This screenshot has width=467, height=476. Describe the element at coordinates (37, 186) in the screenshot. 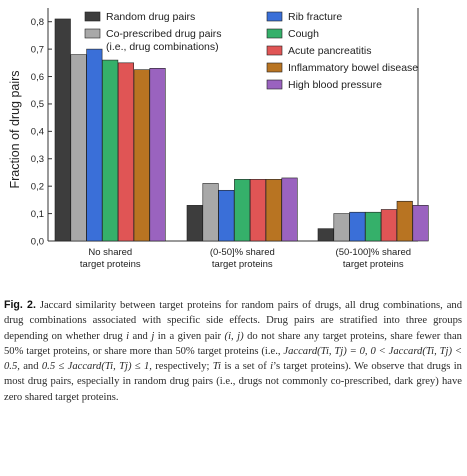

I see `y-tick-label: 0,2` at that location.